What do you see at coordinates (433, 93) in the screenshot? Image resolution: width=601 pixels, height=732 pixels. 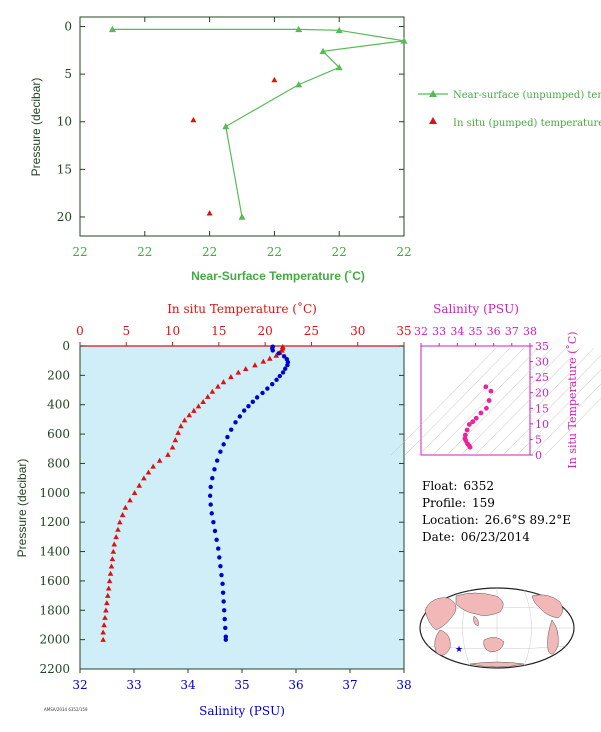 I see `legend-marker-unpumped` at bounding box center [433, 93].